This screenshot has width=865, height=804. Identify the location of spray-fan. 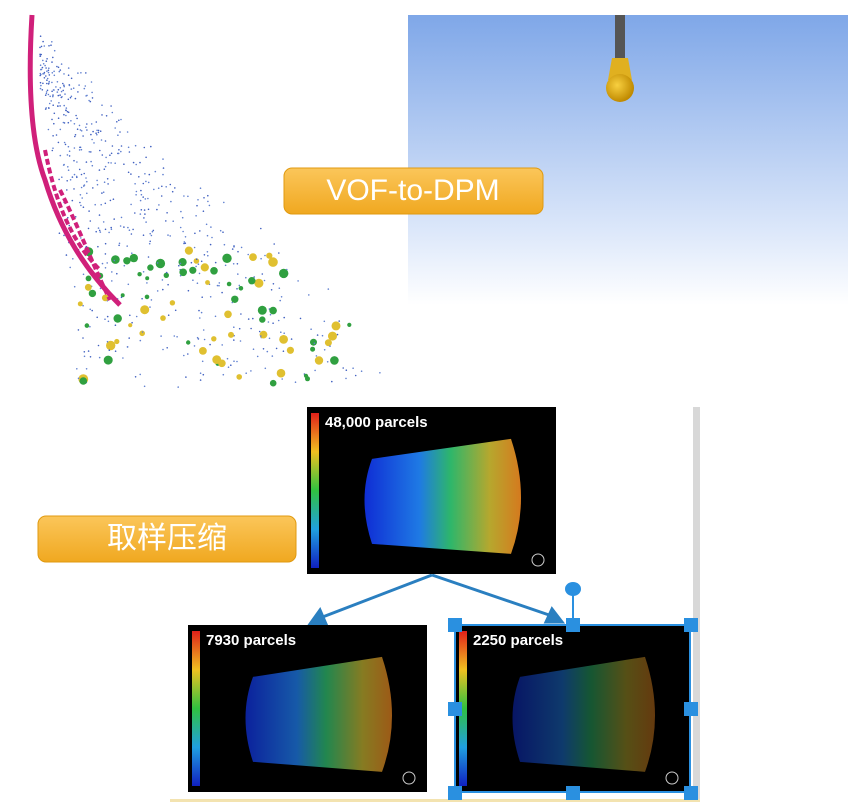
(318, 714).